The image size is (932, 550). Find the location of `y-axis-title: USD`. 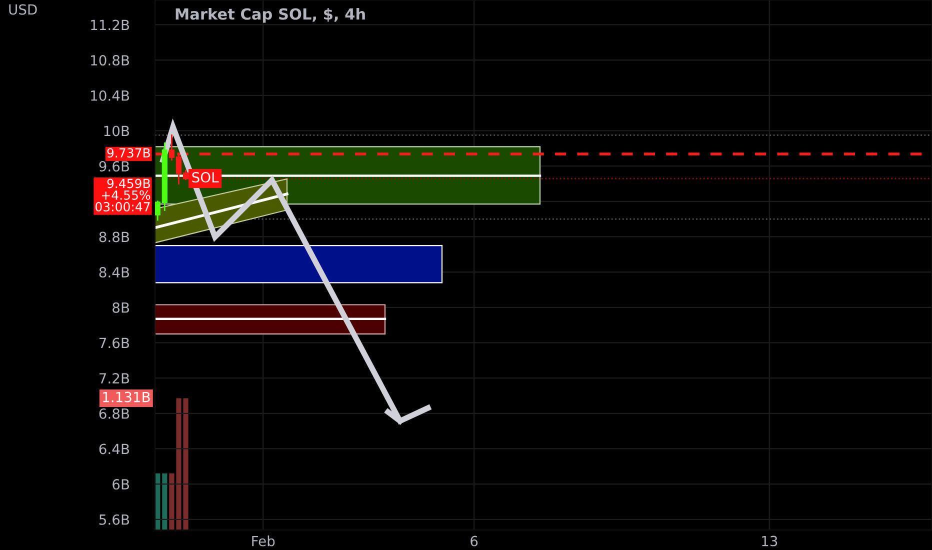

y-axis-title: USD is located at coordinates (23, 9).